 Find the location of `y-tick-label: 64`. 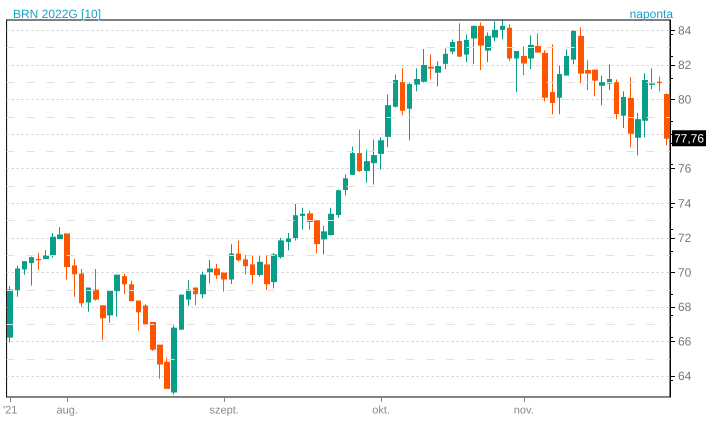

y-tick-label: 64 is located at coordinates (685, 376).